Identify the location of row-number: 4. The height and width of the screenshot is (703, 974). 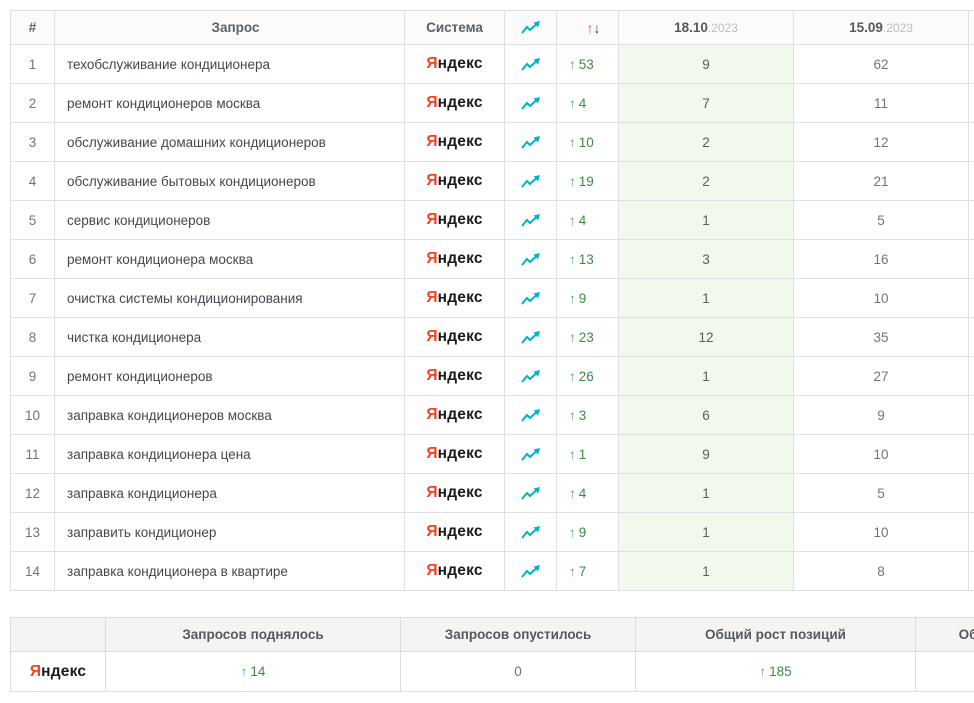
(32, 181).